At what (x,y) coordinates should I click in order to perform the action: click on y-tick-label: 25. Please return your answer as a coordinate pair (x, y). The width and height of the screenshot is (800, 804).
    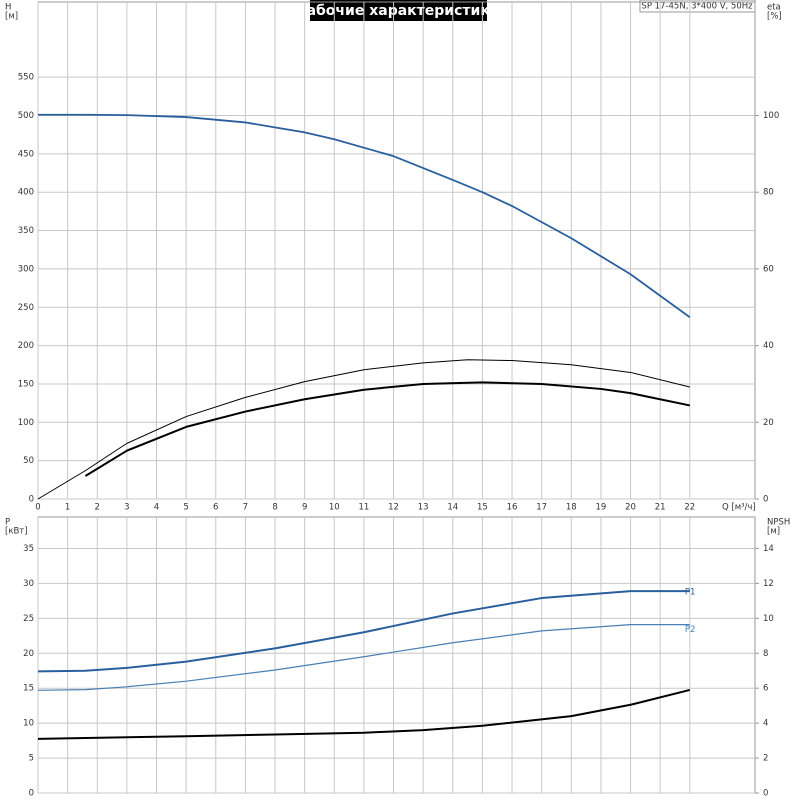
    Looking at the image, I should click on (28, 619).